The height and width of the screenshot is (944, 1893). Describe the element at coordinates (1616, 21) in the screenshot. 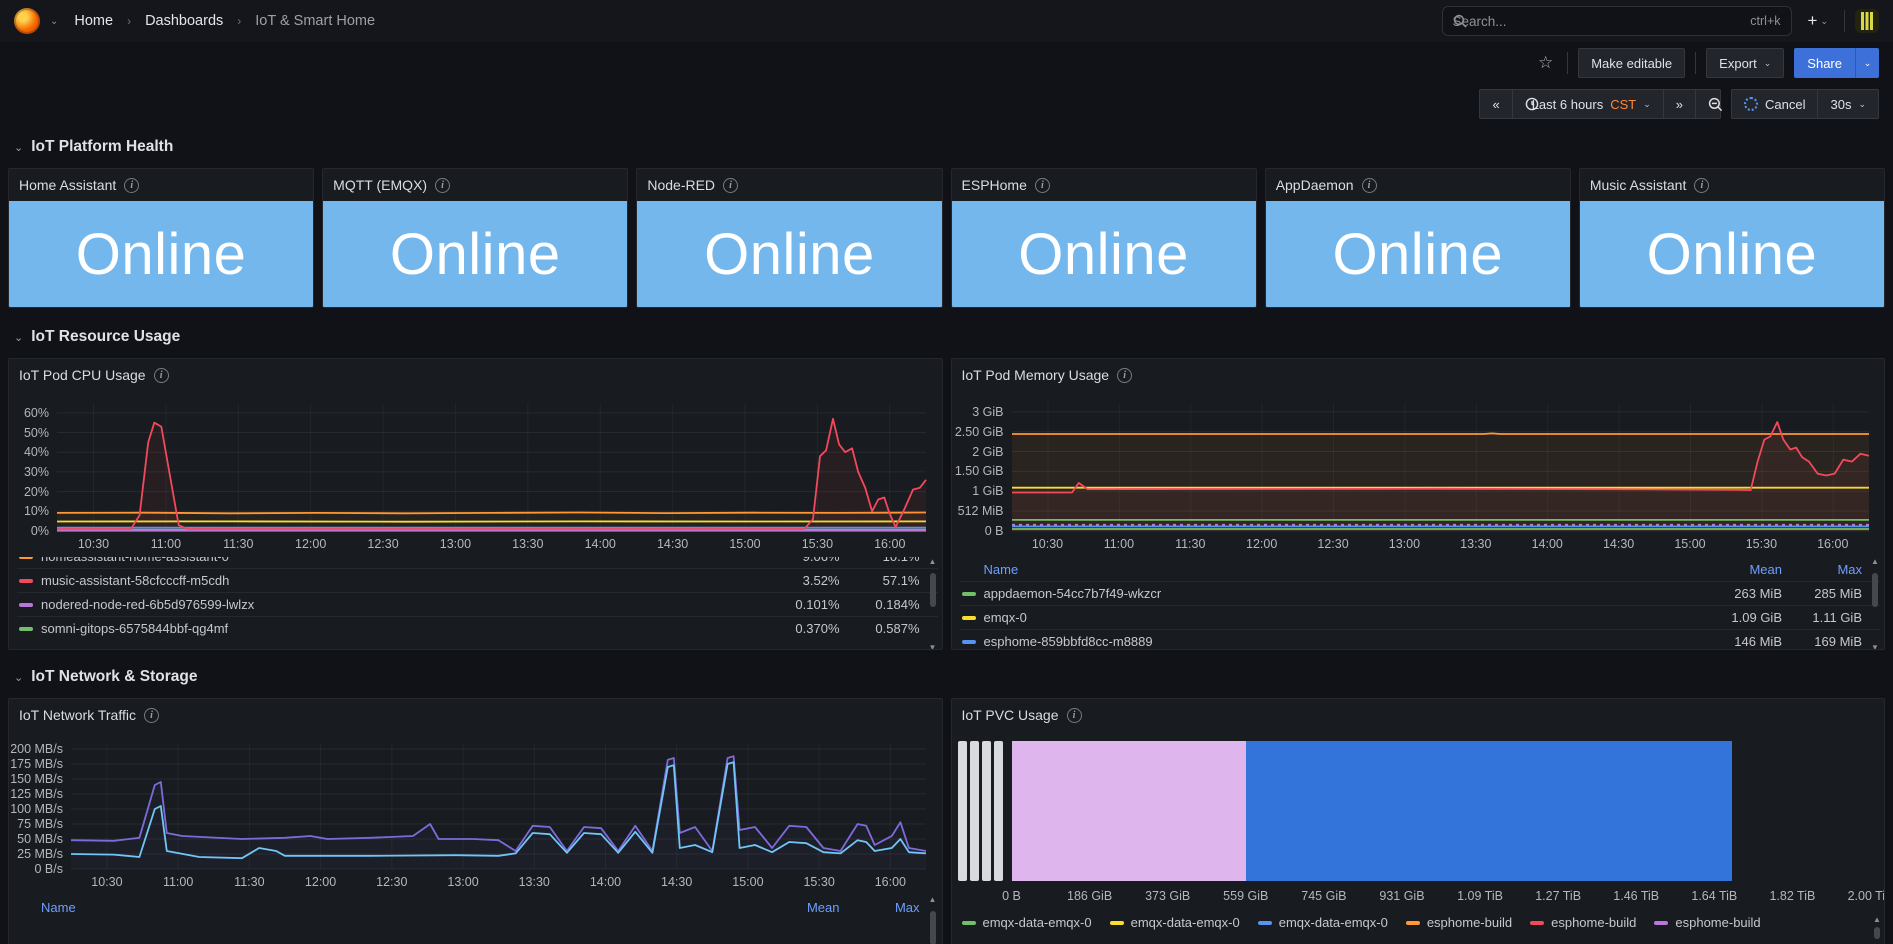

I see `search-input: Search... ctrl+k` at that location.